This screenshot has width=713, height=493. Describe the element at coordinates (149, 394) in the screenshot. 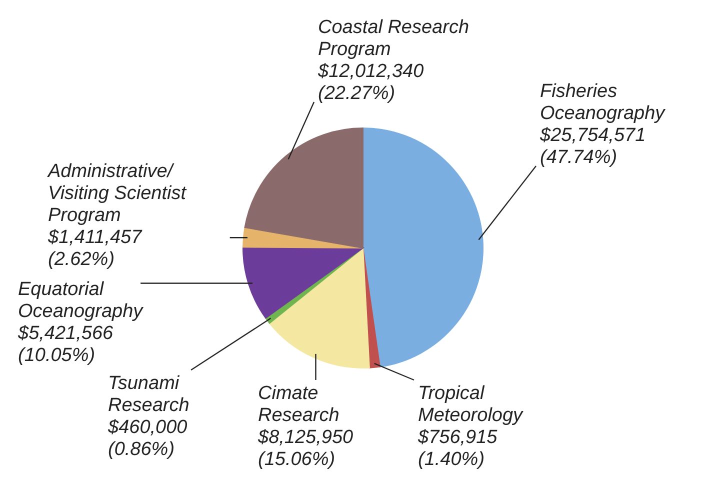

I see `slice-label: Tsunami Research` at that location.